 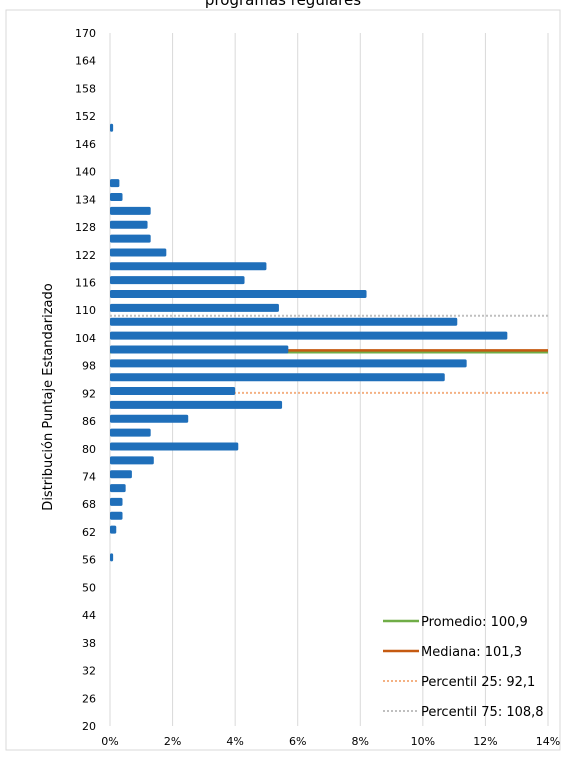 I want to click on y-tick-label: 146, so click(x=85, y=144).